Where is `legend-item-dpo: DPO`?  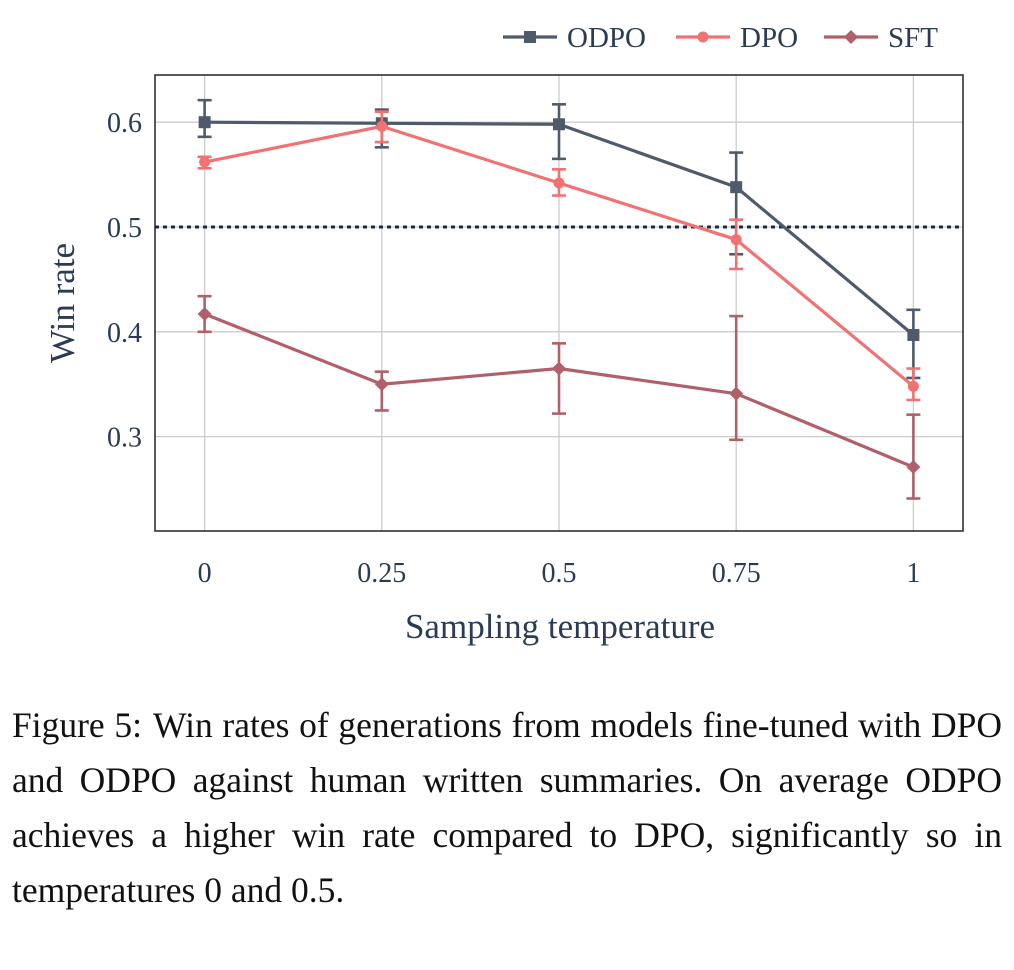
legend-item-dpo: DPO is located at coordinates (737, 38).